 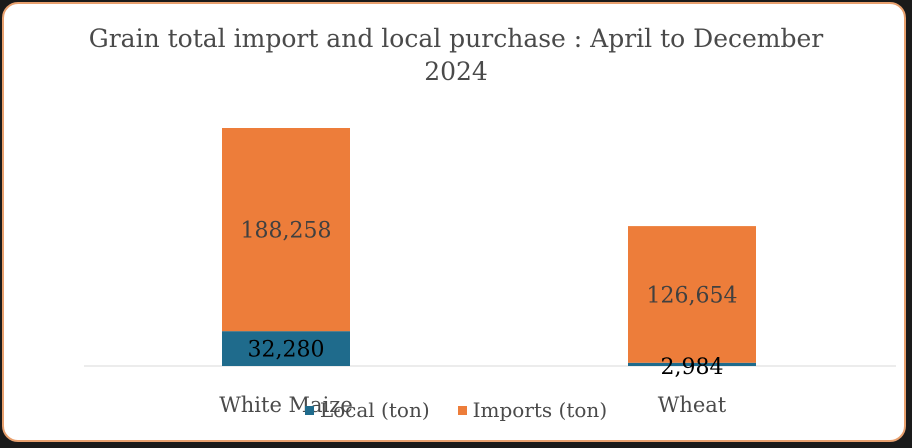 What do you see at coordinates (692, 405) in the screenshot?
I see `x-tick-label-1: Wheat` at bounding box center [692, 405].